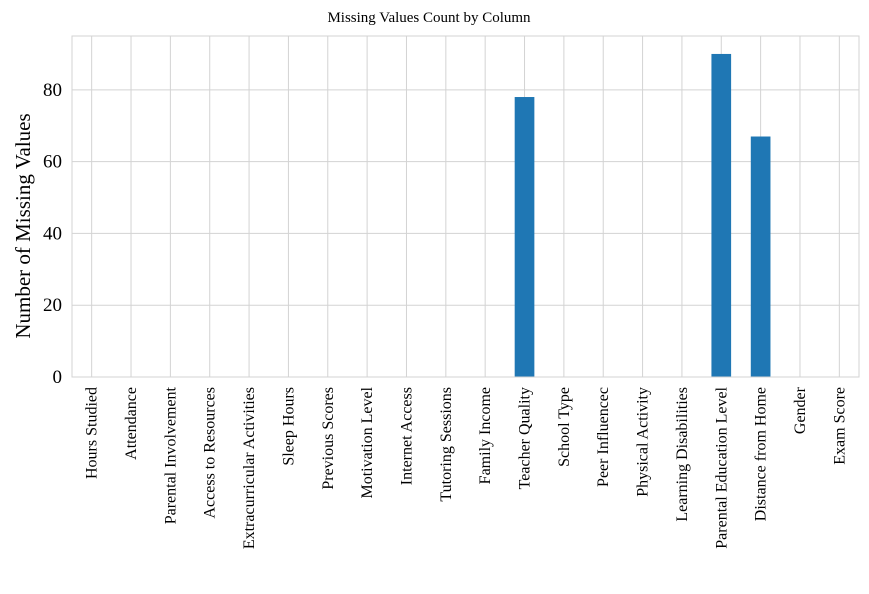 The width and height of the screenshot is (869, 594). What do you see at coordinates (839, 426) in the screenshot?
I see `x-tick-label: Exam Score` at bounding box center [839, 426].